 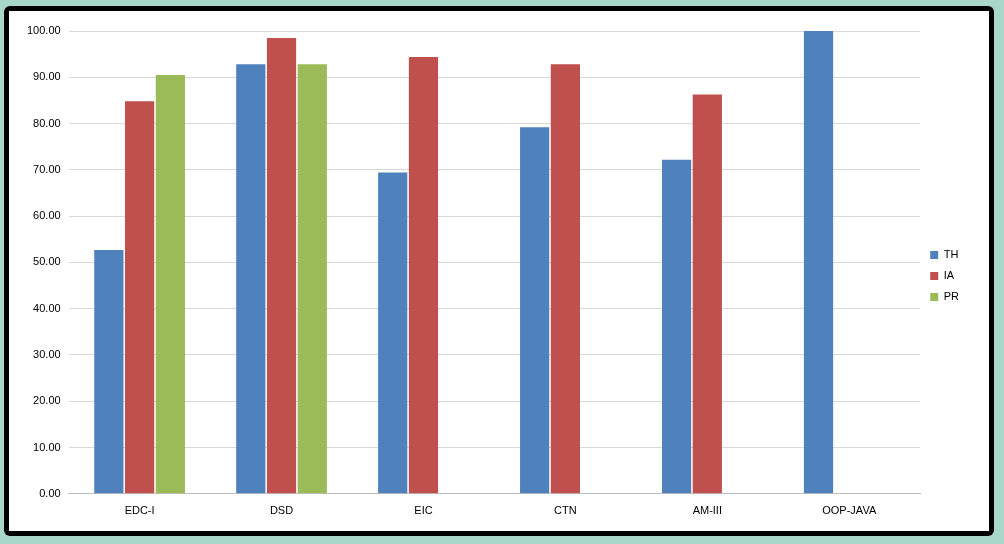 What do you see at coordinates (47, 76) in the screenshot?
I see `y-tick-label: 90.00` at bounding box center [47, 76].